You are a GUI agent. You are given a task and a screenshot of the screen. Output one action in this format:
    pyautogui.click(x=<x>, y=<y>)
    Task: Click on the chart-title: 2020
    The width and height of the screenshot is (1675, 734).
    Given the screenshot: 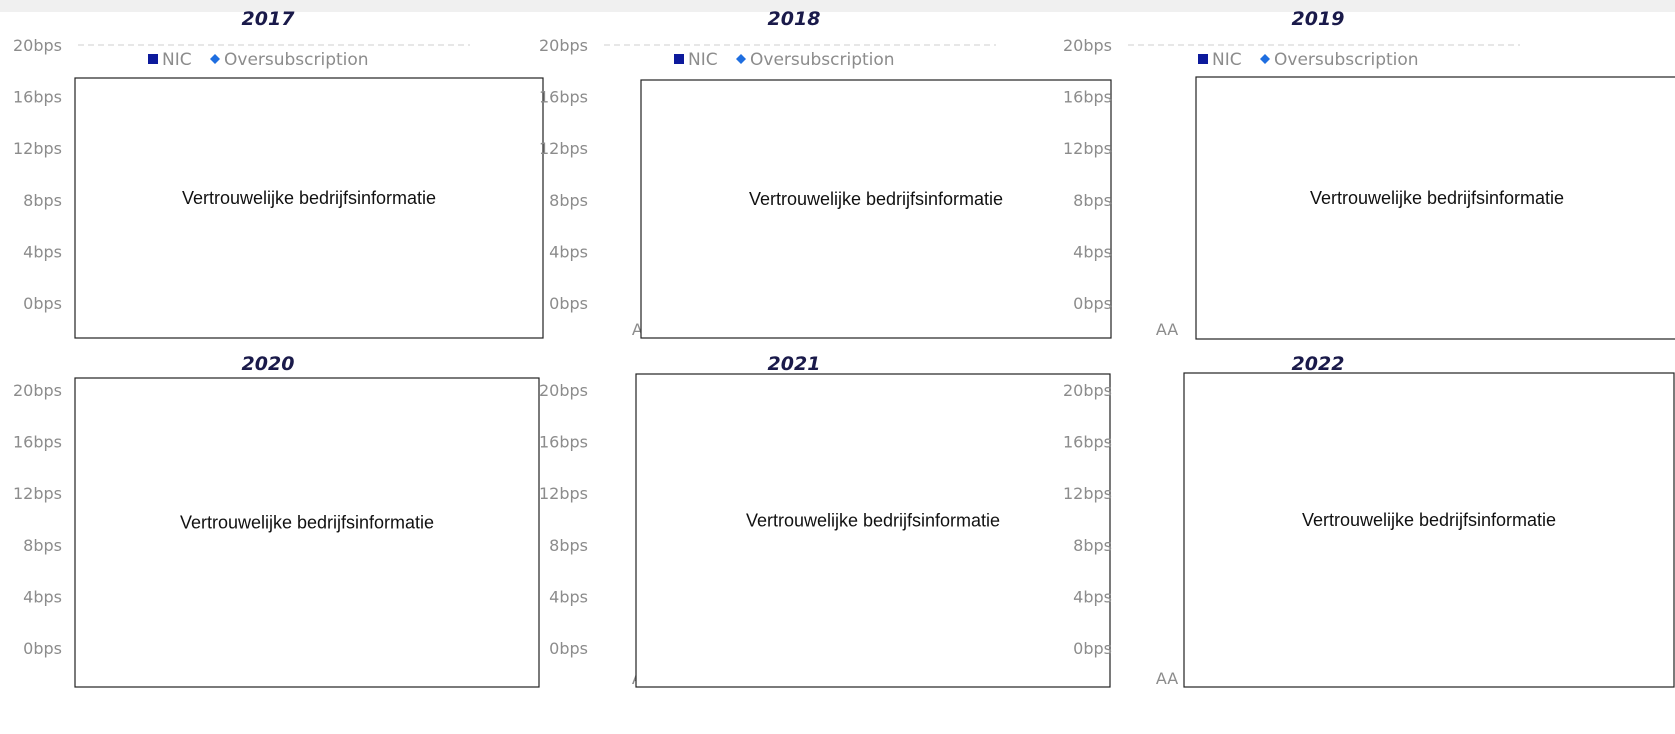 What is the action you would take?
    pyautogui.click(x=268, y=364)
    